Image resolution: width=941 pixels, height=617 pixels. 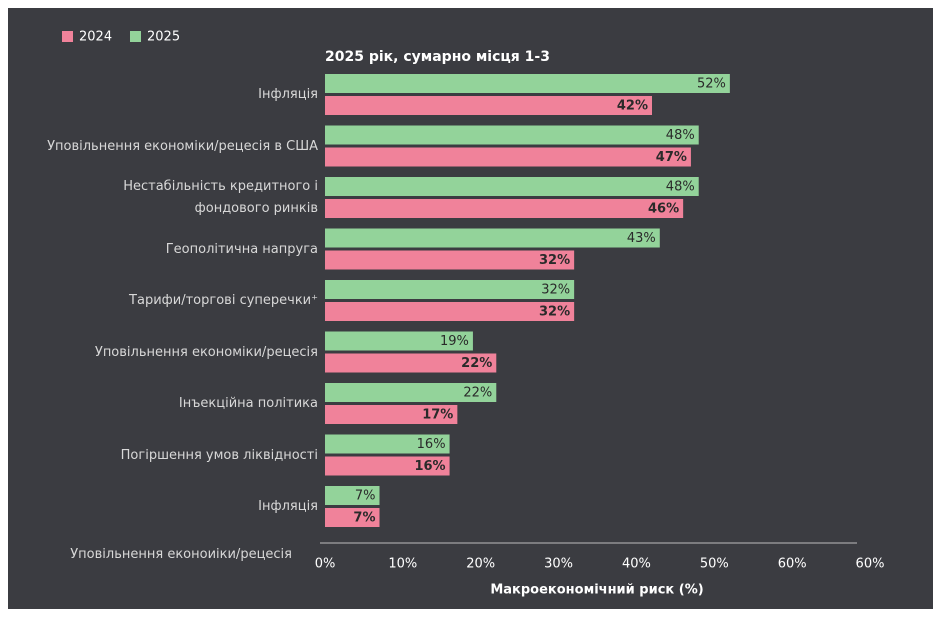 What do you see at coordinates (437, 57) in the screenshot?
I see `chart-subtitle: 2025 рік, сумарно місця 1-3` at bounding box center [437, 57].